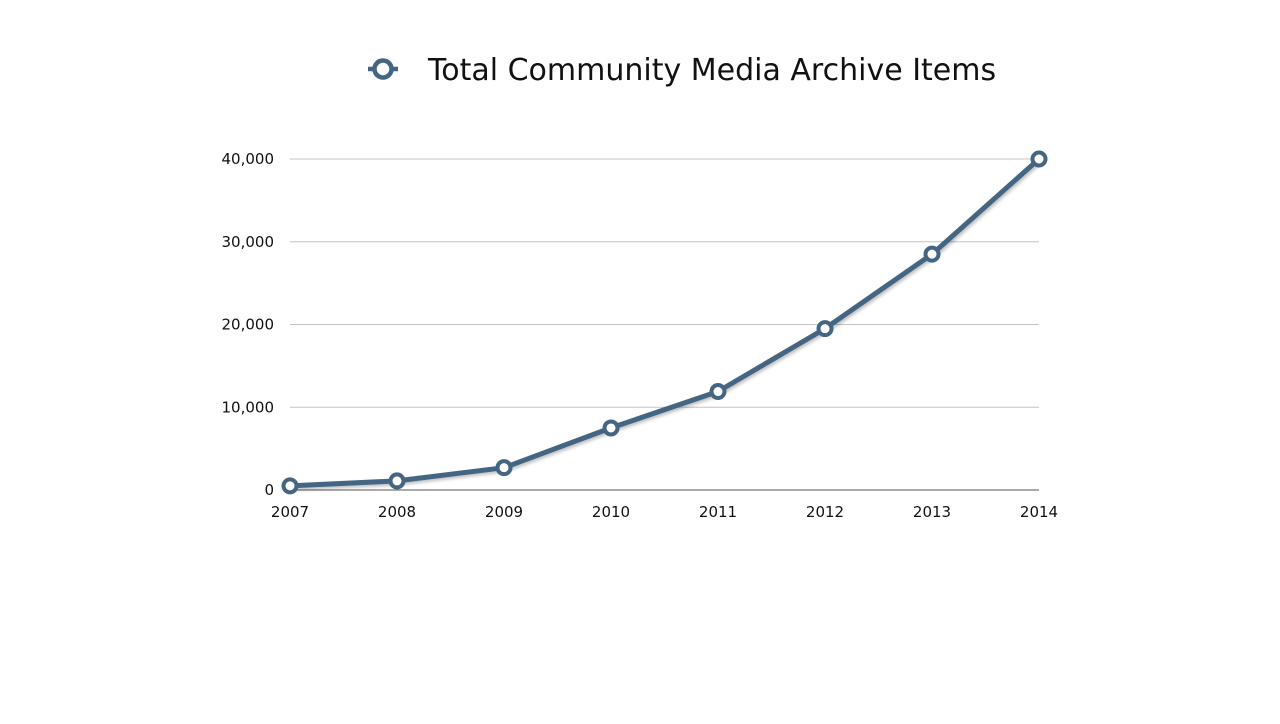 This screenshot has height=724, width=1280. Describe the element at coordinates (504, 468) in the screenshot. I see `data-point-2009` at that location.